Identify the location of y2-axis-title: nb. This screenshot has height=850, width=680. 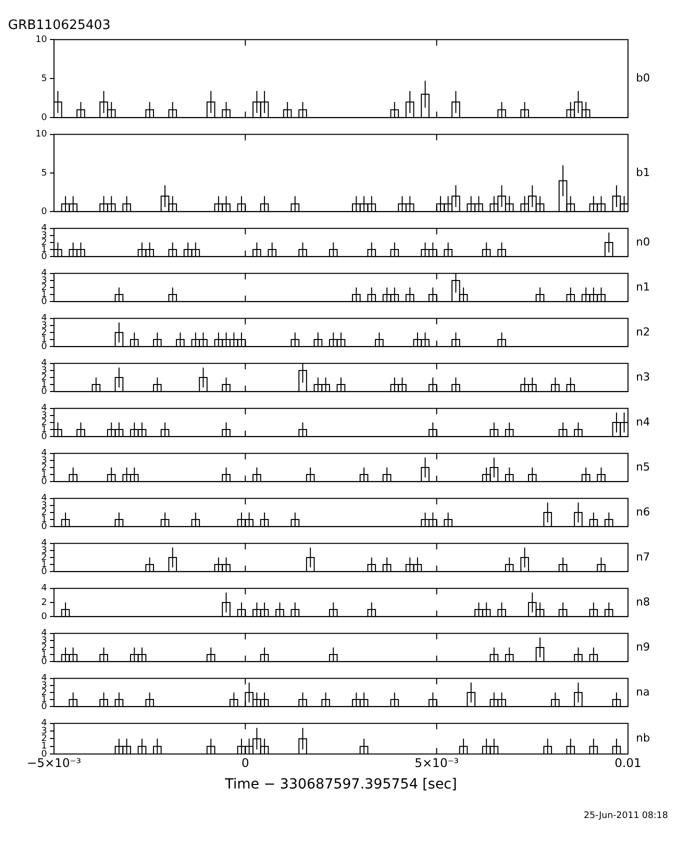
(643, 738).